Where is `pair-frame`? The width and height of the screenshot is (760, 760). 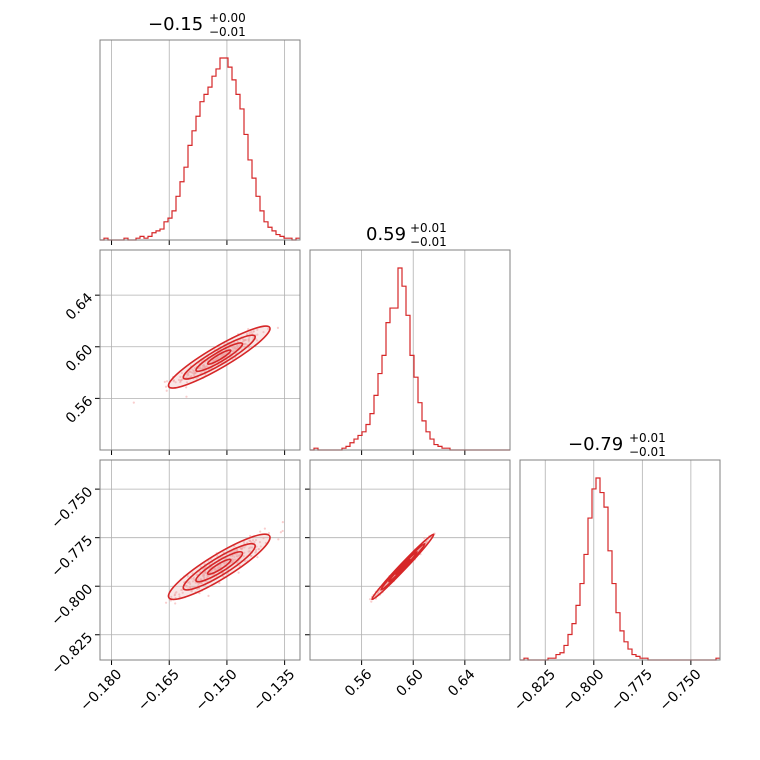
pair-frame is located at coordinates (410, 560).